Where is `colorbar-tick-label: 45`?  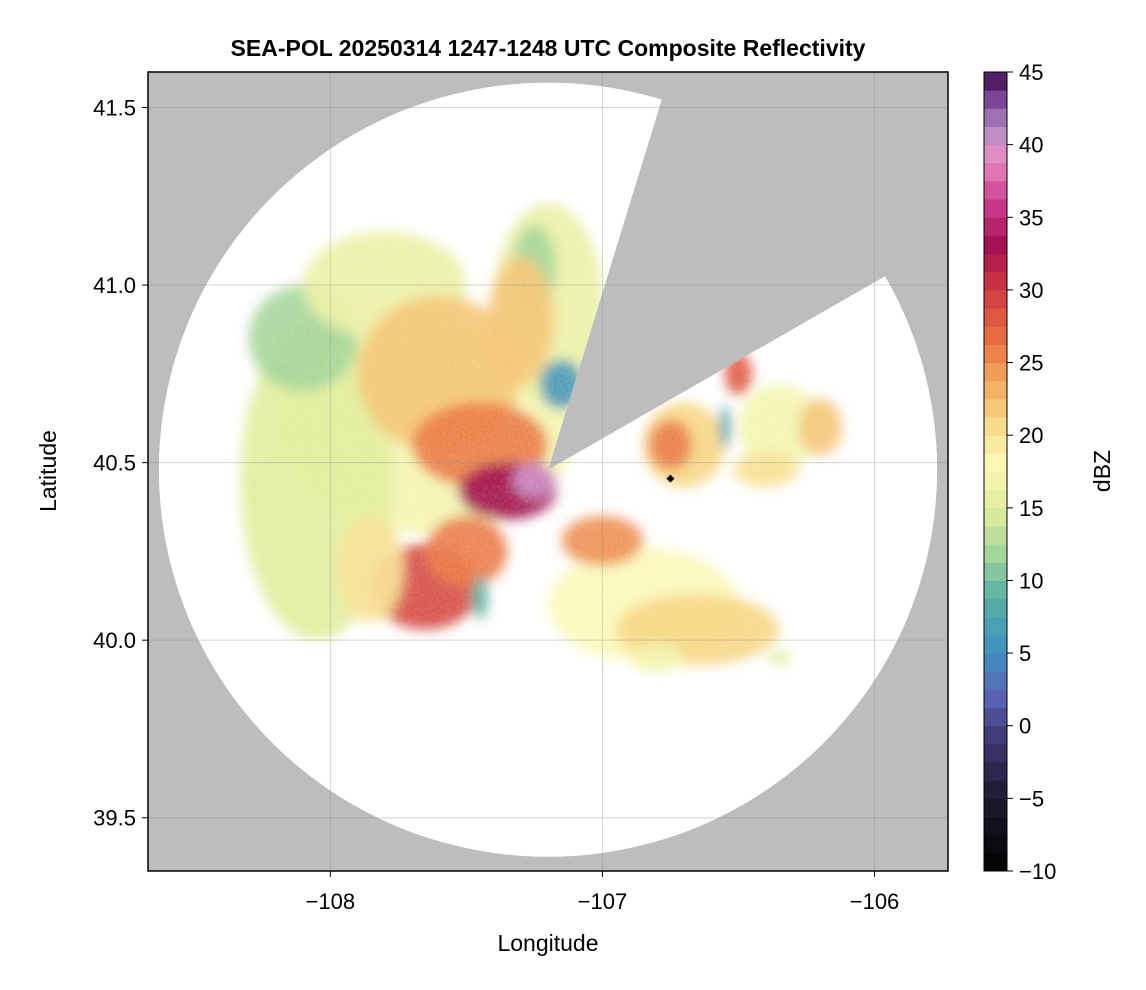 colorbar-tick-label: 45 is located at coordinates (1031, 72).